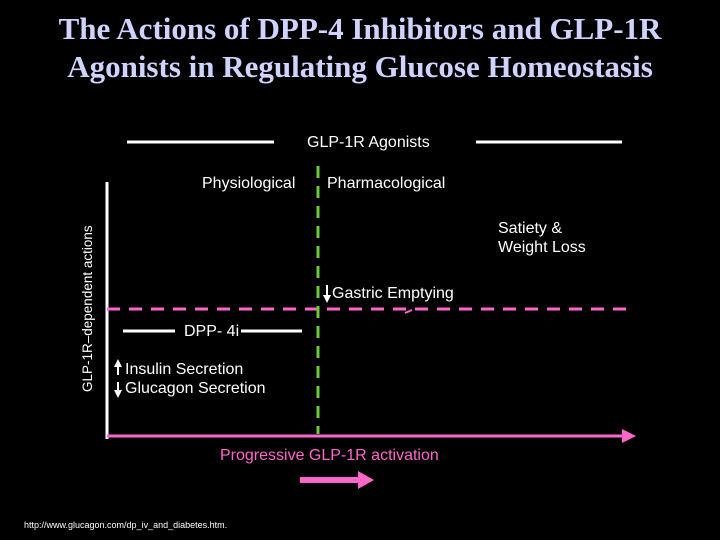 The height and width of the screenshot is (540, 720). Describe the element at coordinates (530, 228) in the screenshot. I see `satiety-line-1: Satiety &` at that location.